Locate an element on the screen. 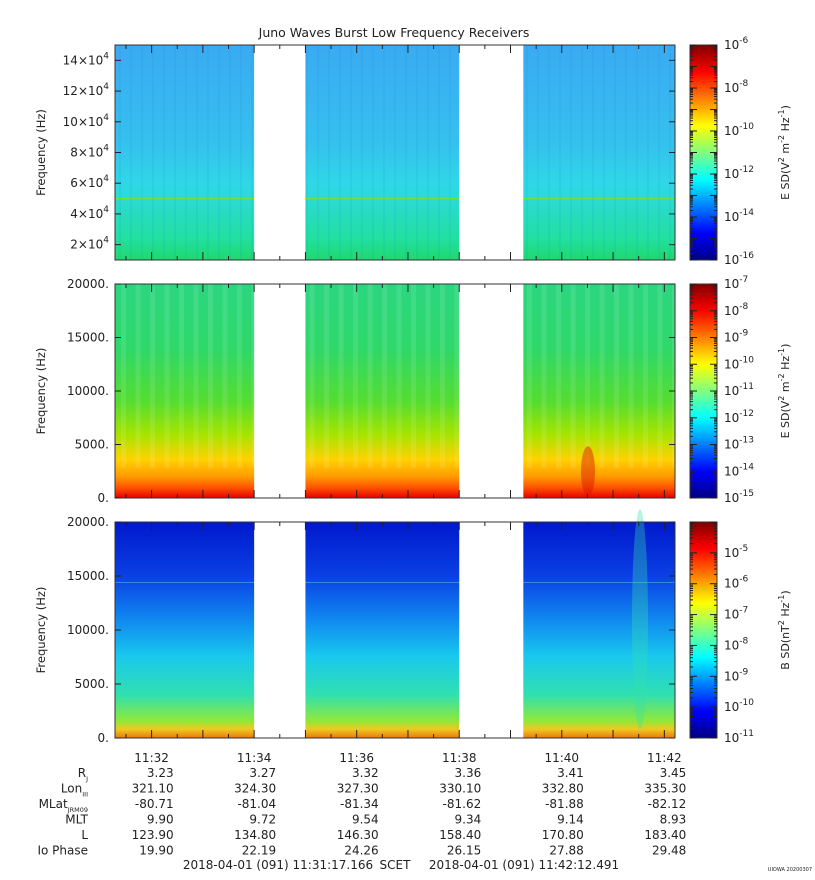  time-label: 11:38 is located at coordinates (459, 758).